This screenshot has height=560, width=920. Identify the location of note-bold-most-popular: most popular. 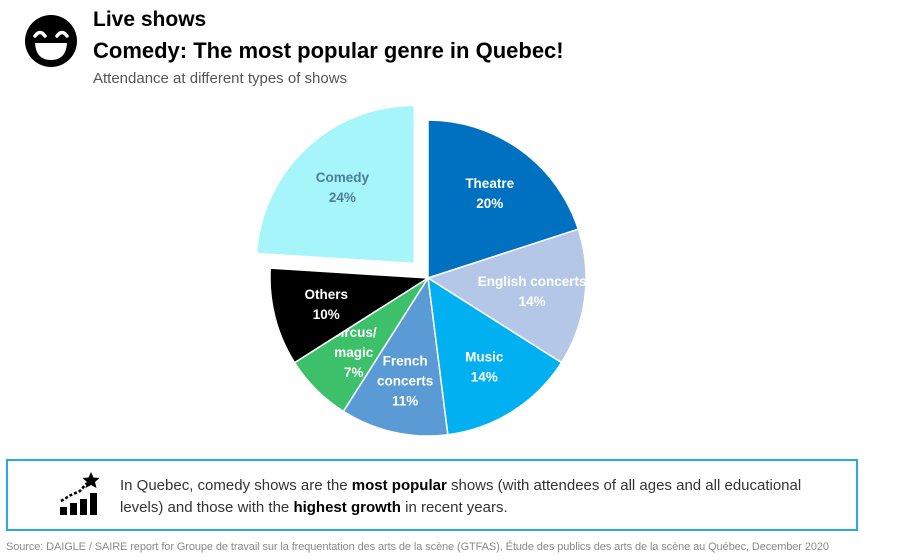
(399, 485).